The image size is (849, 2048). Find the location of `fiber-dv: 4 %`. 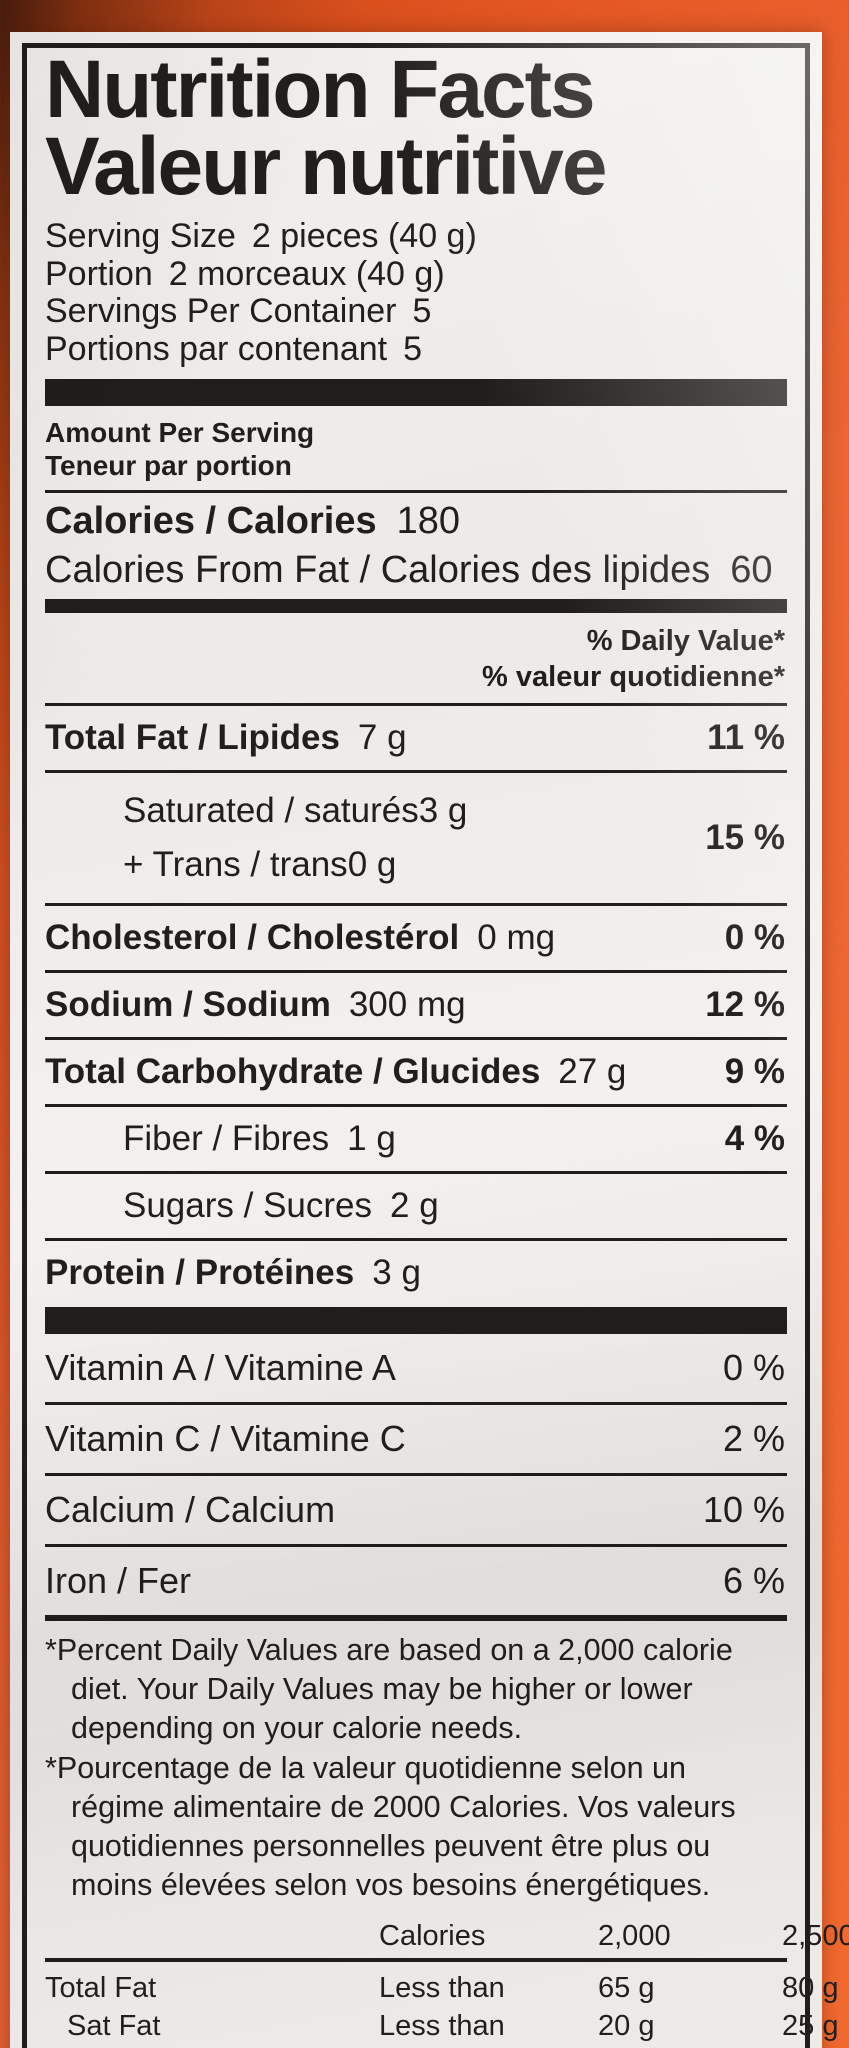

fiber-dv: 4 % is located at coordinates (754, 1139).